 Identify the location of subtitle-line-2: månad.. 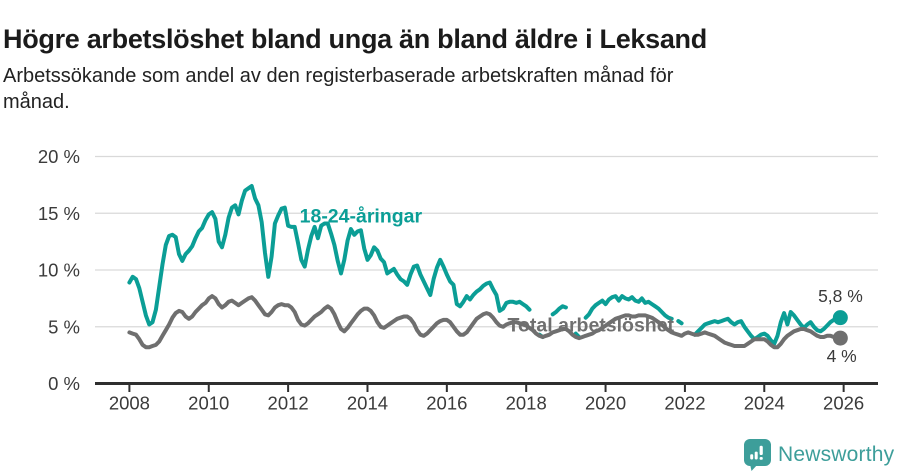
(36, 102).